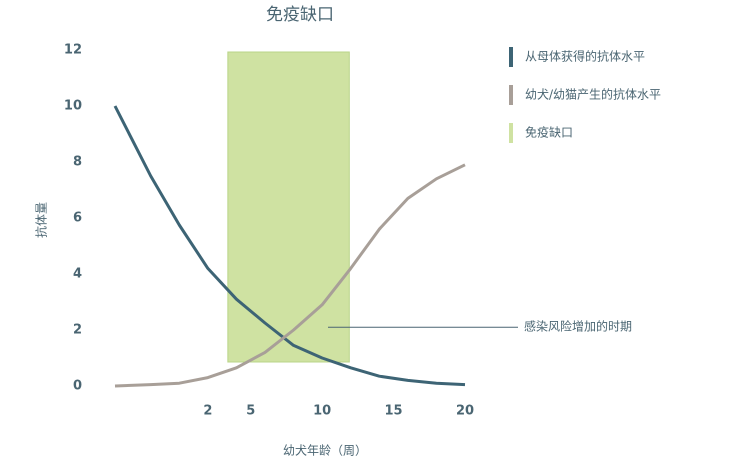  Describe the element at coordinates (207, 411) in the screenshot. I see `x-tick-label: 2` at that location.